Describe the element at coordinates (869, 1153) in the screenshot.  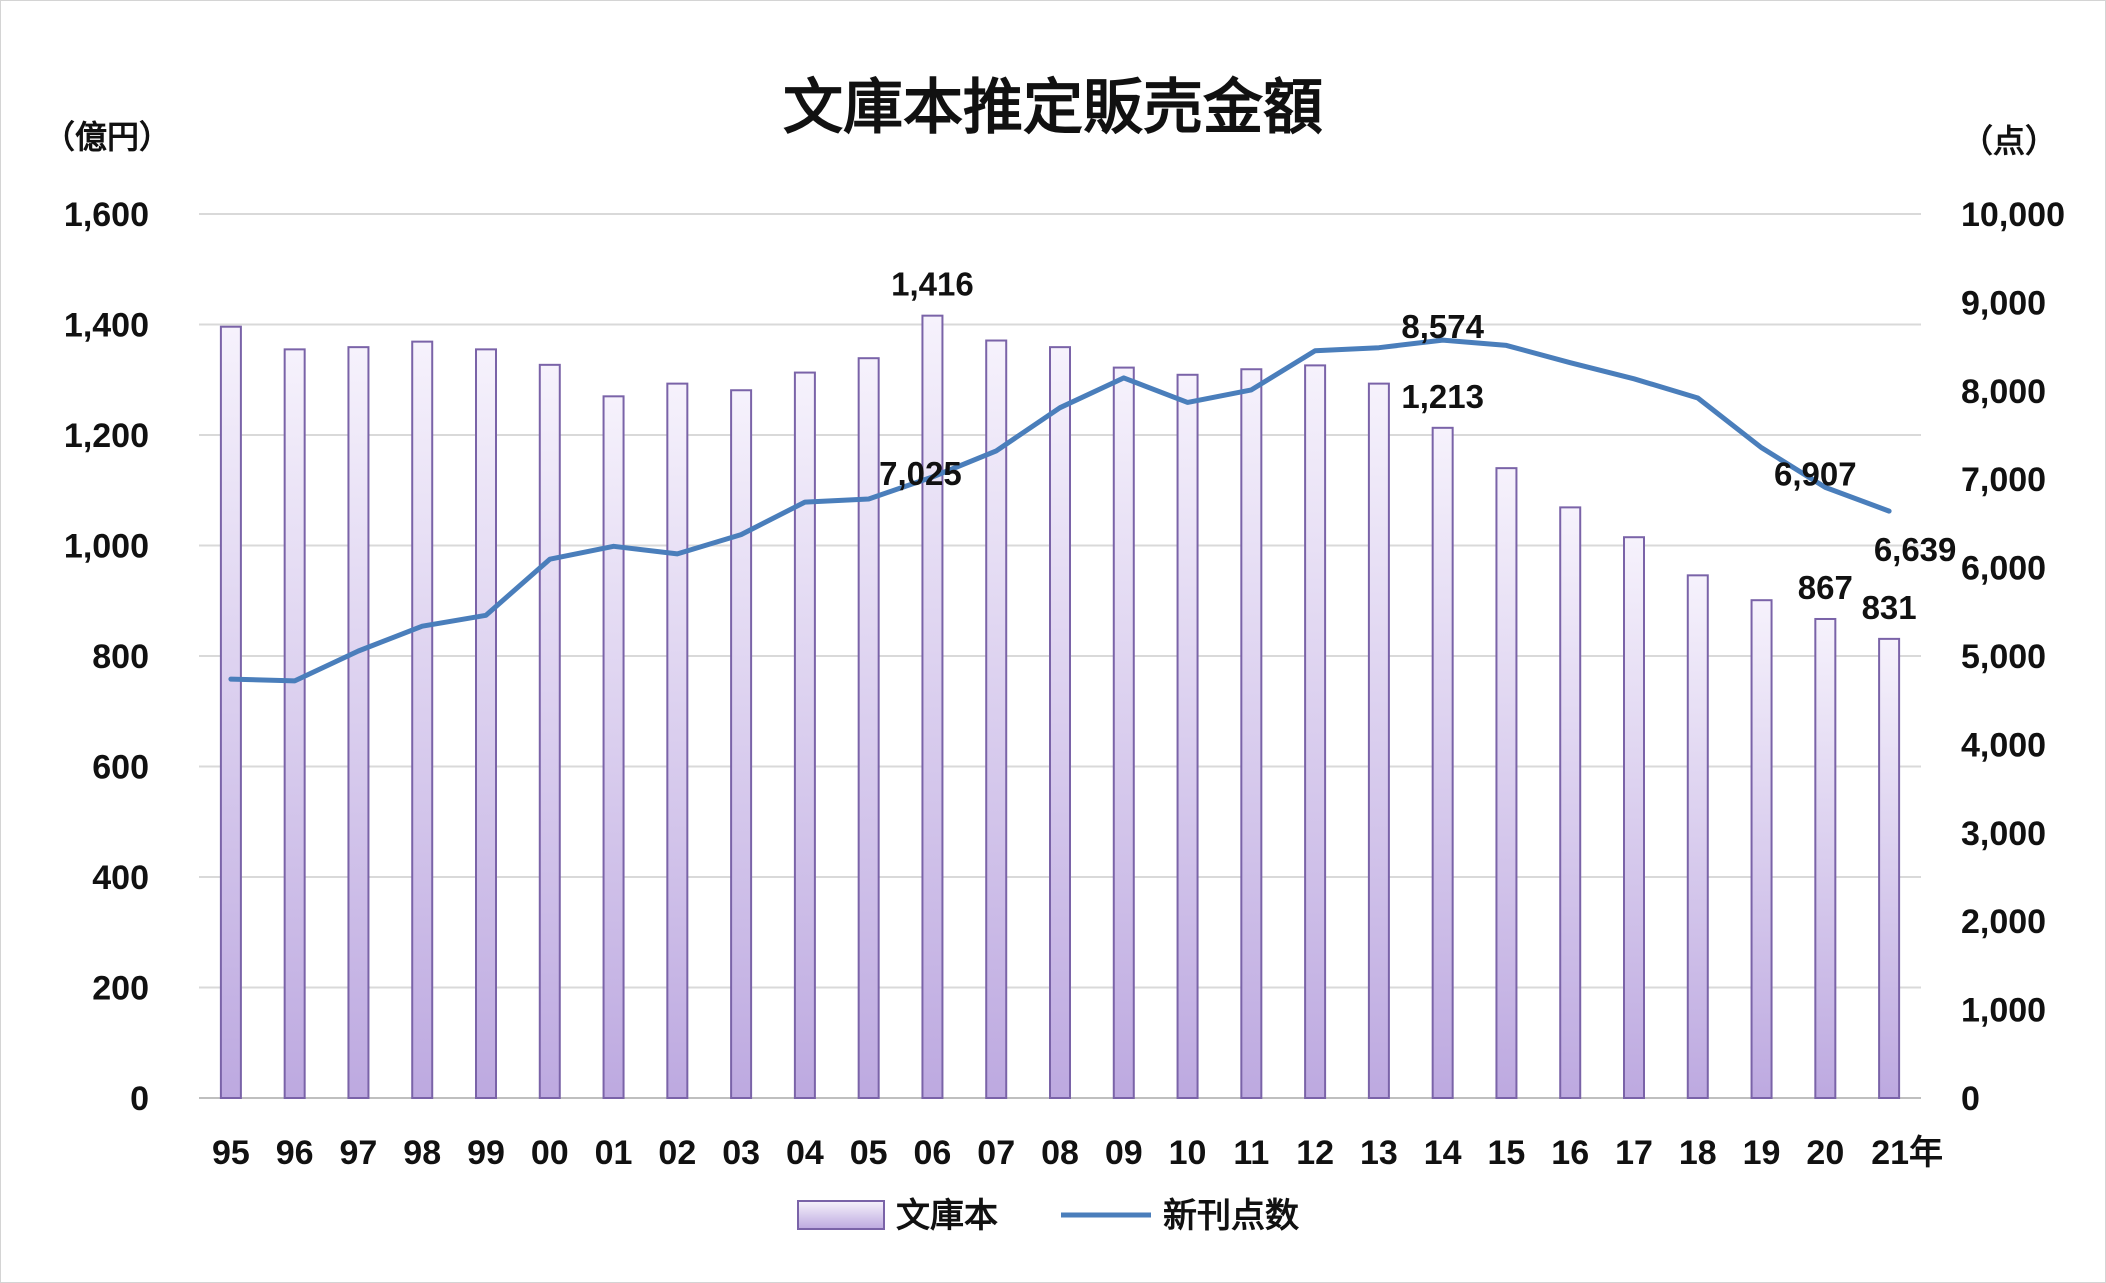
I see `x-tick-label: 05` at that location.